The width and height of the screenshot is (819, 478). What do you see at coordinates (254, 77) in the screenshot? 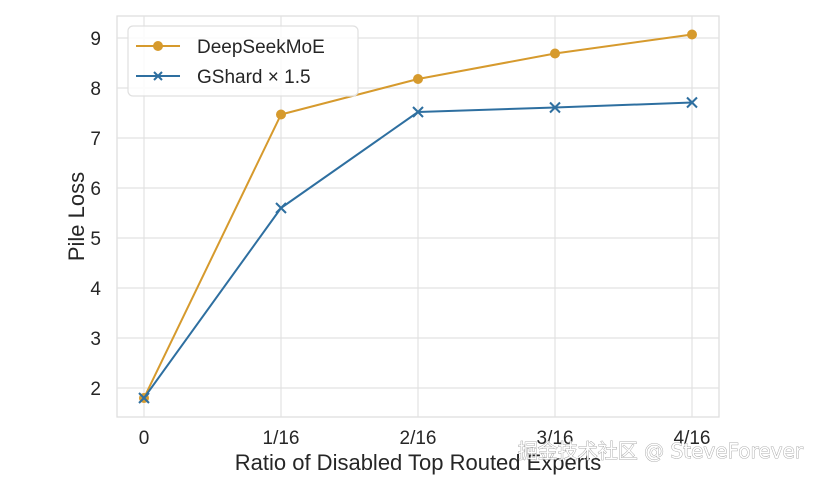
I see `legend-label: GShard × 1.5` at bounding box center [254, 77].